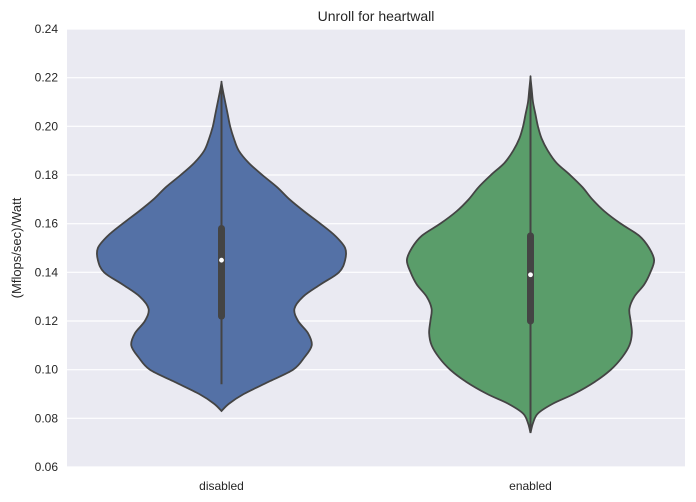 The width and height of the screenshot is (696, 502). What do you see at coordinates (530, 486) in the screenshot?
I see `x-tick-label: enabled` at bounding box center [530, 486].